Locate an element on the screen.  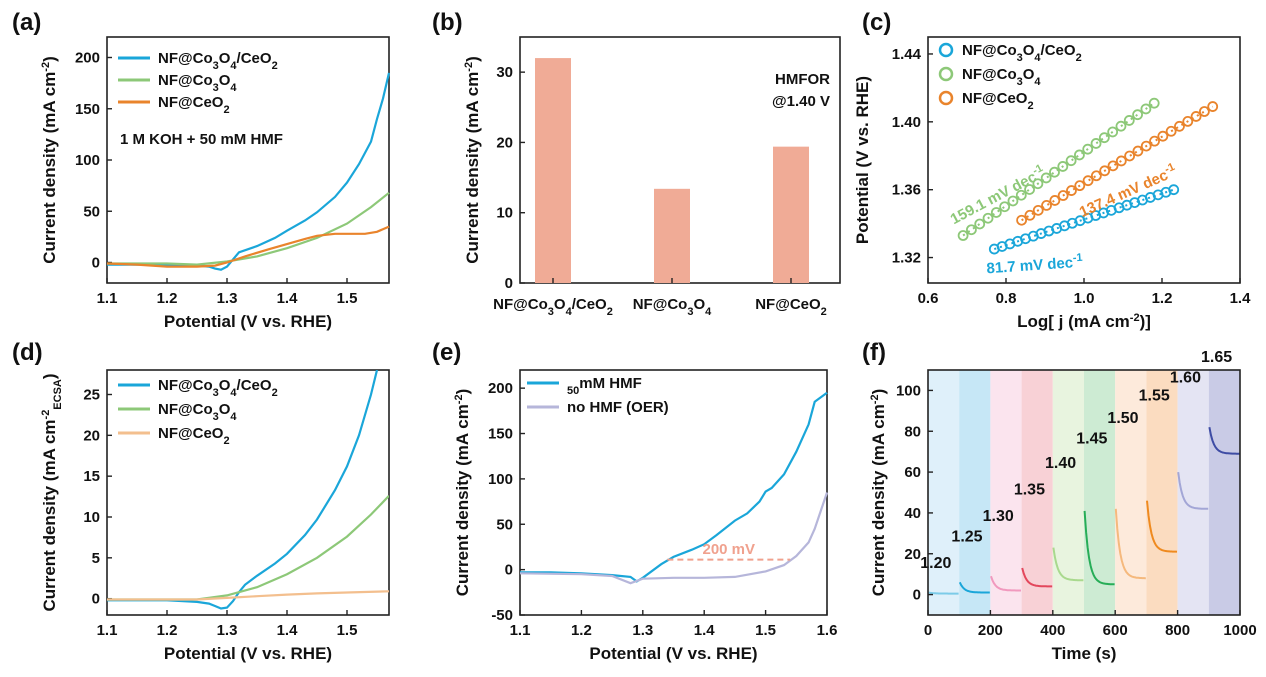
x-axis-label-part: )] is located at coordinates (1145, 321).